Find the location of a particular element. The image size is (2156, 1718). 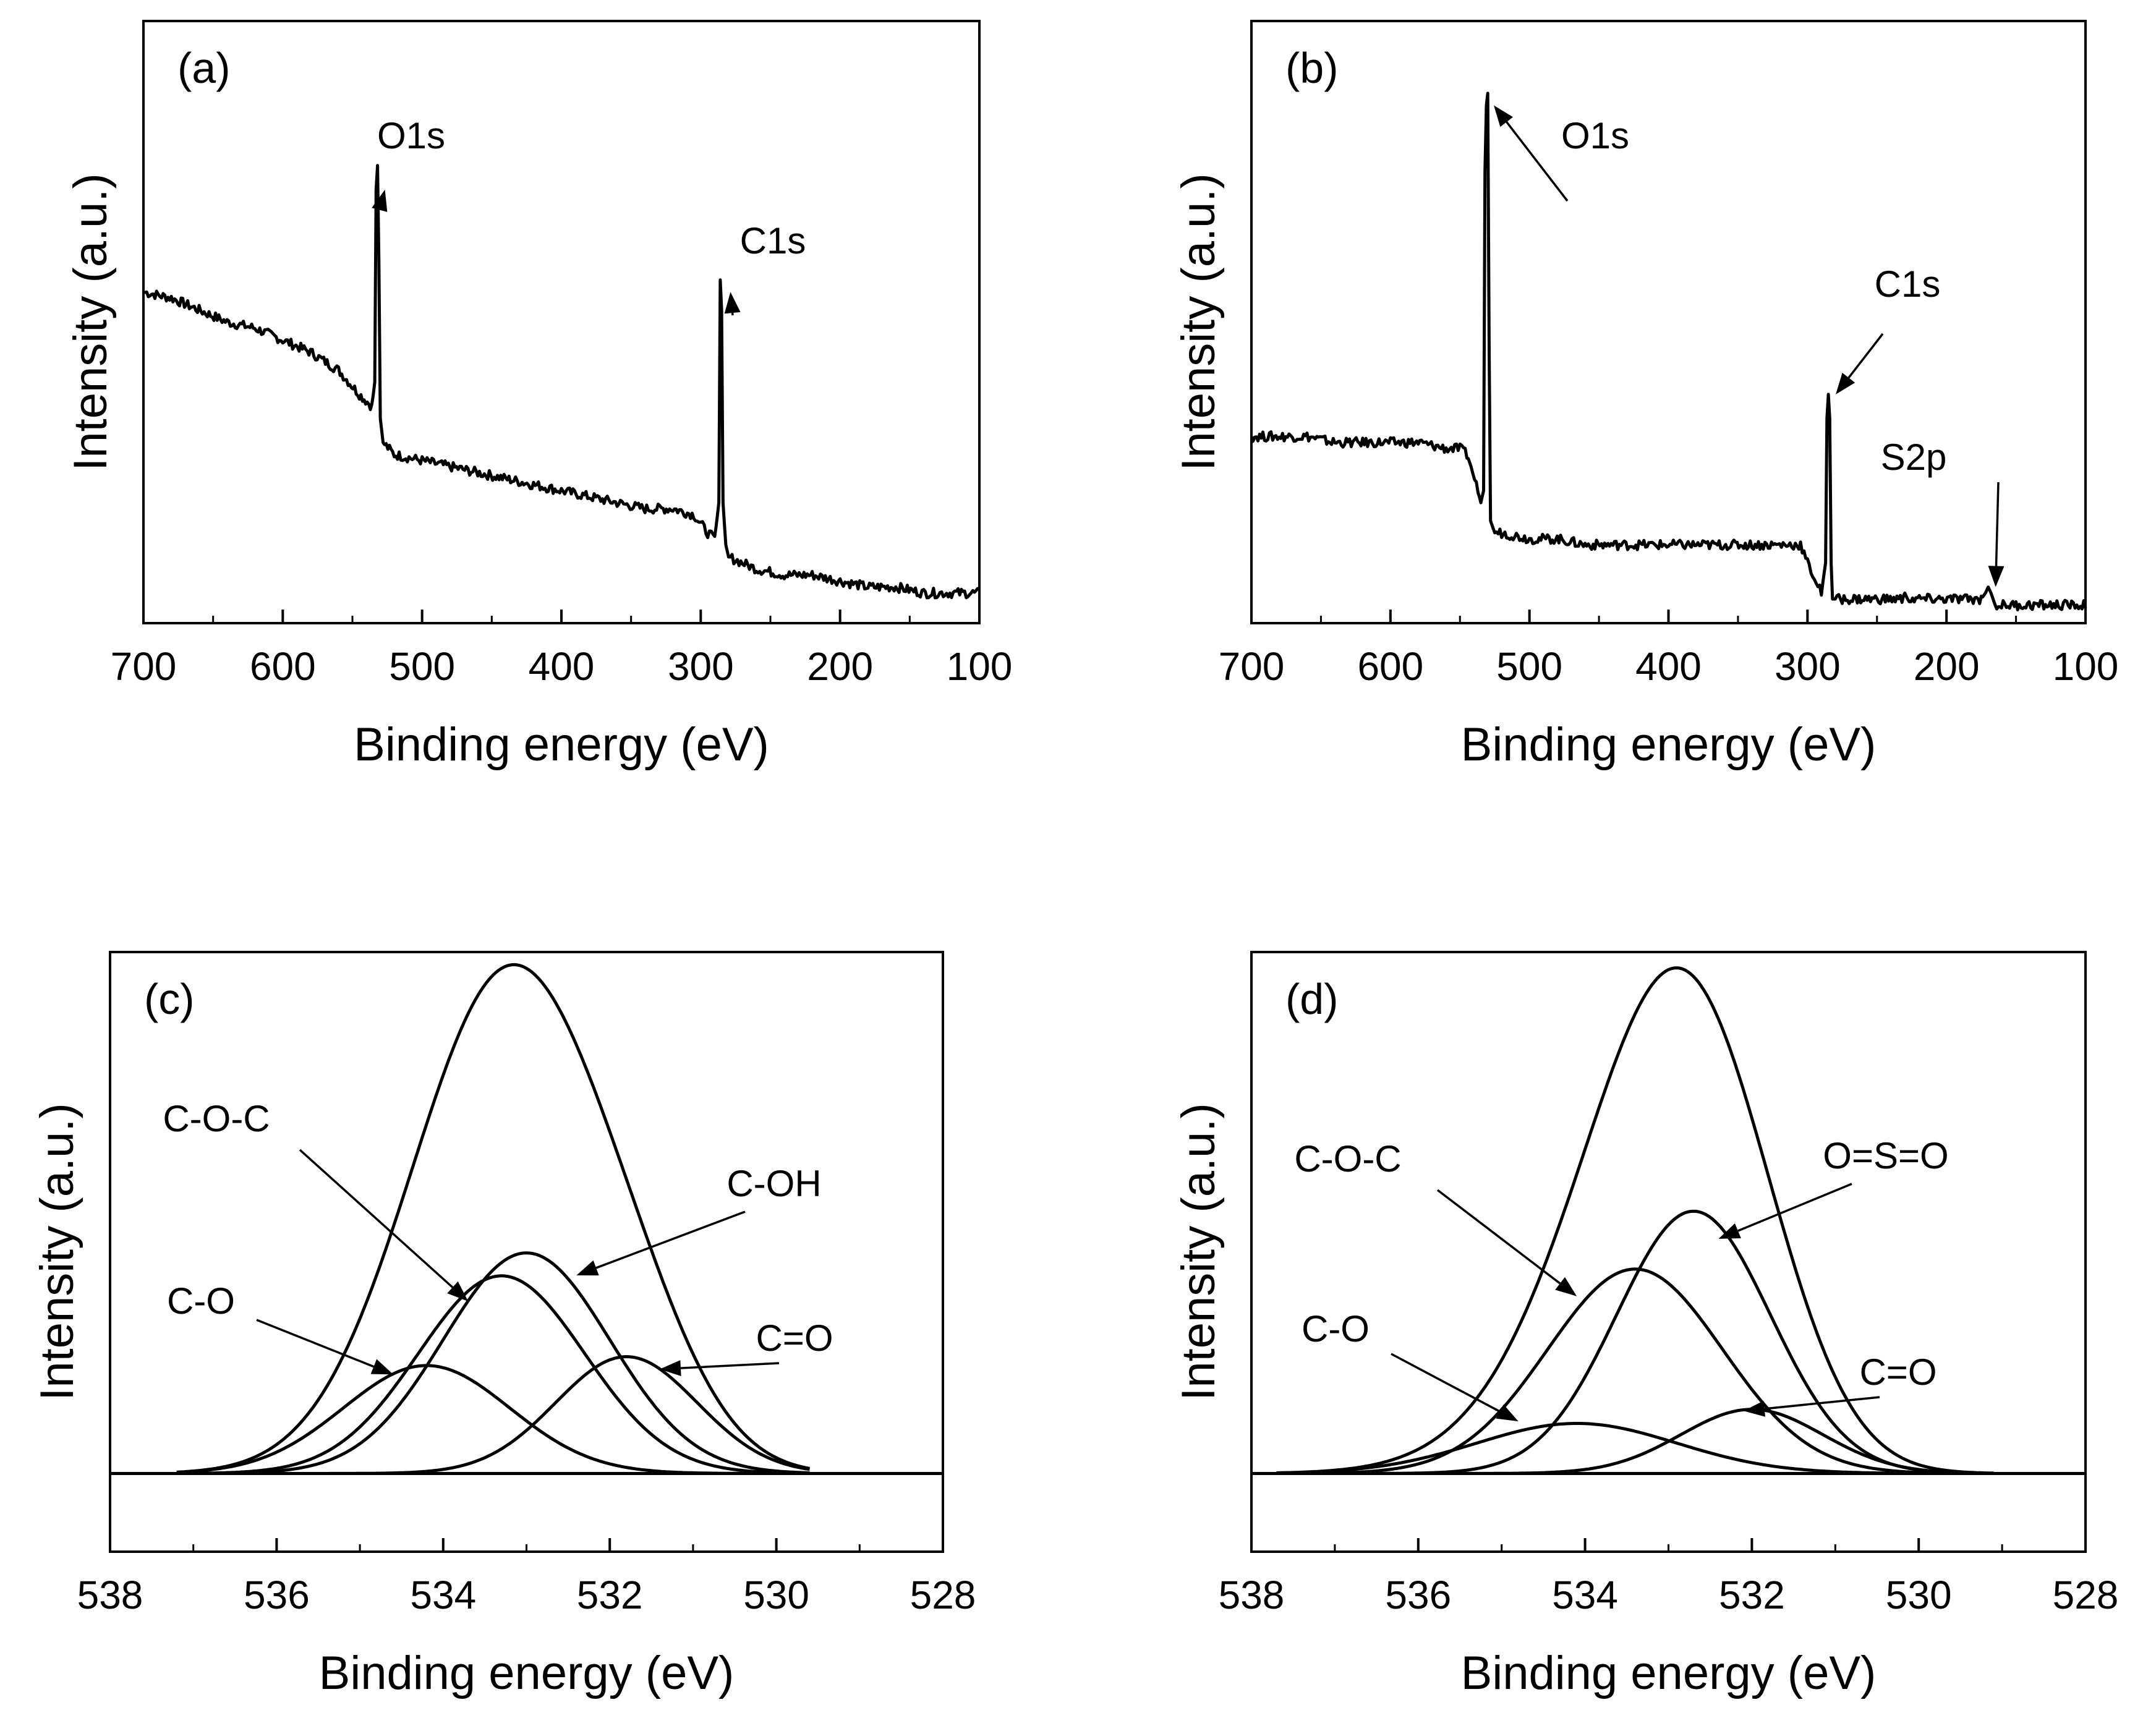

annotations: C-O-C O=S=O C-O C=O is located at coordinates (1621, 1278).